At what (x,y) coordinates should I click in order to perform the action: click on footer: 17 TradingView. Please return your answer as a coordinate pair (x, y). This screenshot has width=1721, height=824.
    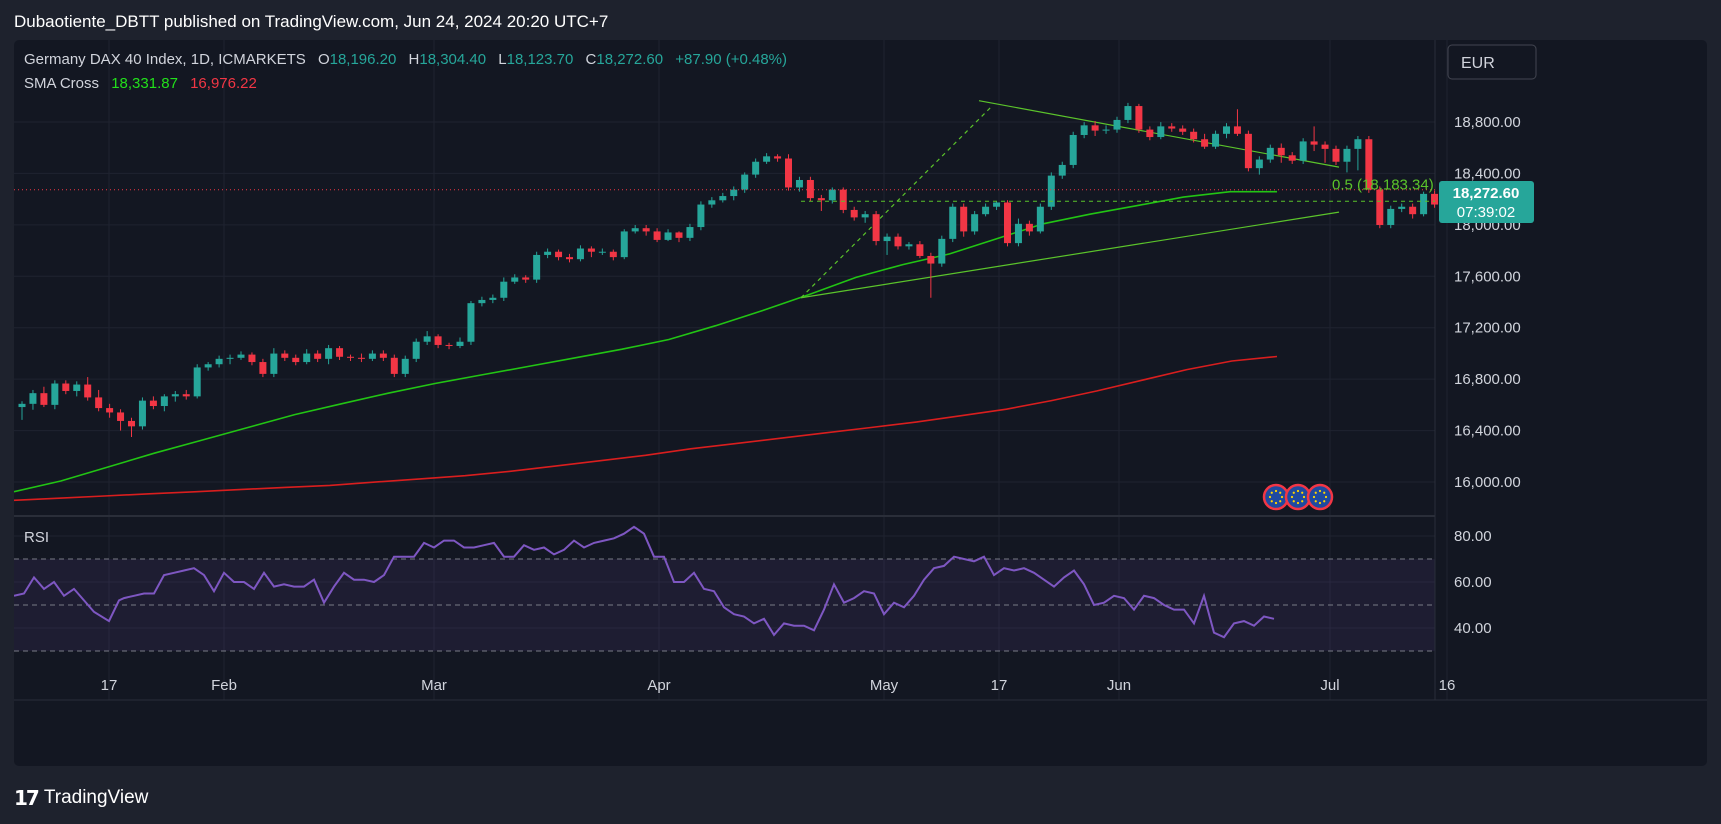
    Looking at the image, I should click on (81, 798).